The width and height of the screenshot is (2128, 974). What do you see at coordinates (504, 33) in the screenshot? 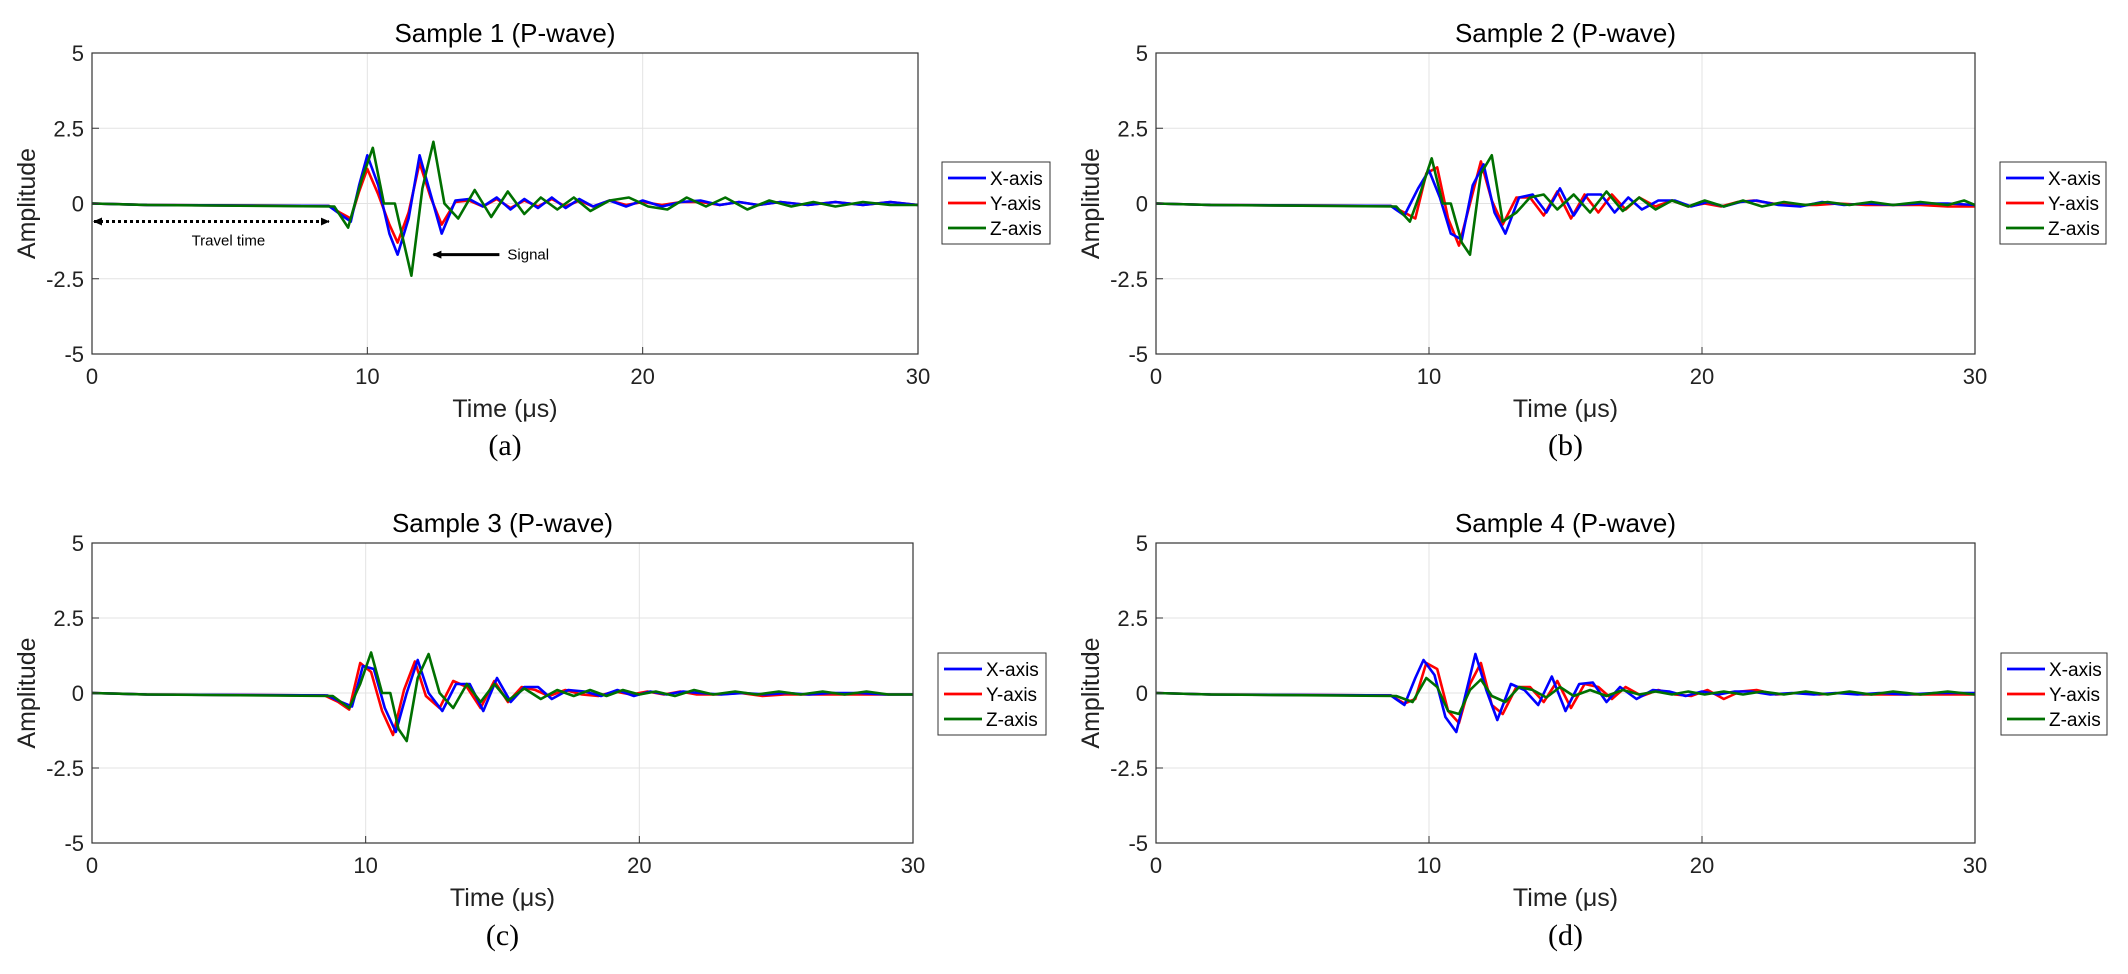
I see `chart-title: Sample 1 (P-wave)` at bounding box center [504, 33].